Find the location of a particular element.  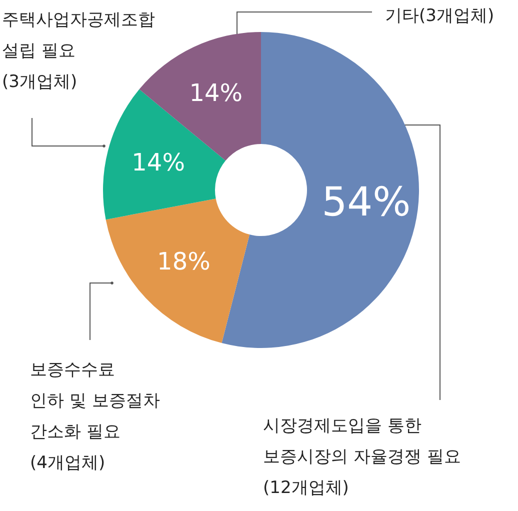

data-label: 18% is located at coordinates (183, 262).